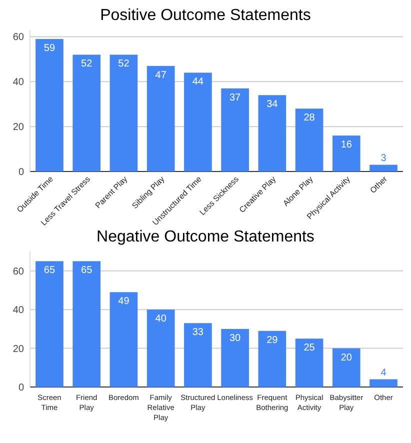 Image resolution: width=411 pixels, height=443 pixels. Describe the element at coordinates (50, 48) in the screenshot. I see `data-label: 59` at that location.